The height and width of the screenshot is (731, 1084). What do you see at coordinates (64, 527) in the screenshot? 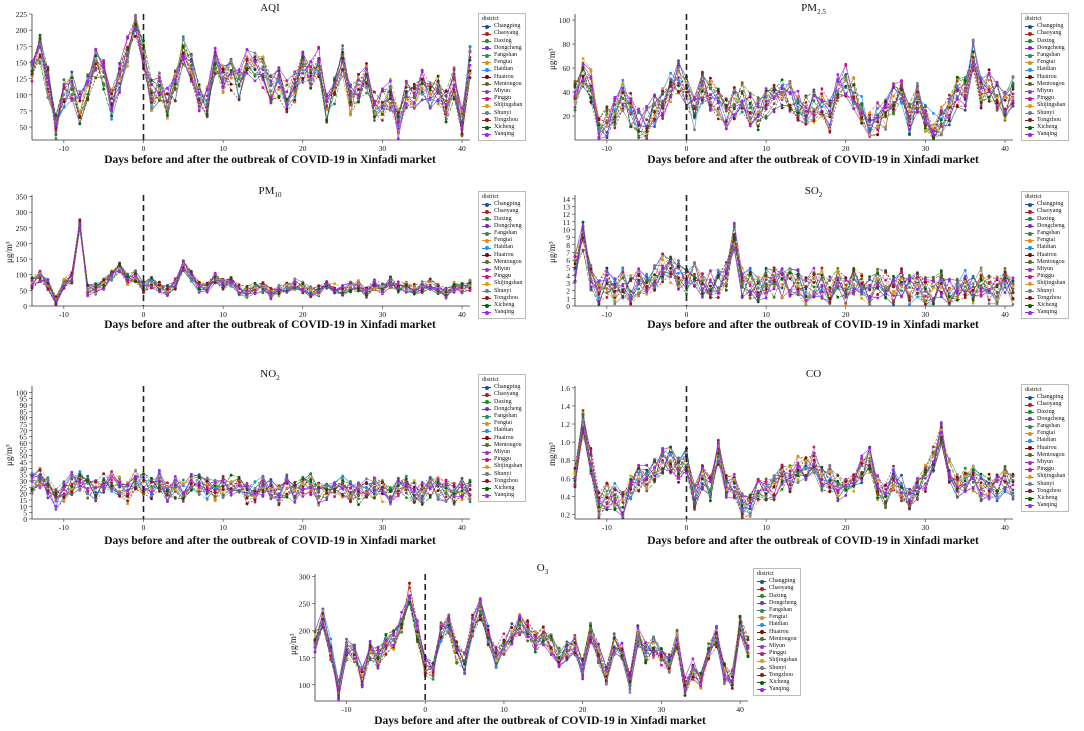
I see `x-tick-label: -10` at bounding box center [64, 527].